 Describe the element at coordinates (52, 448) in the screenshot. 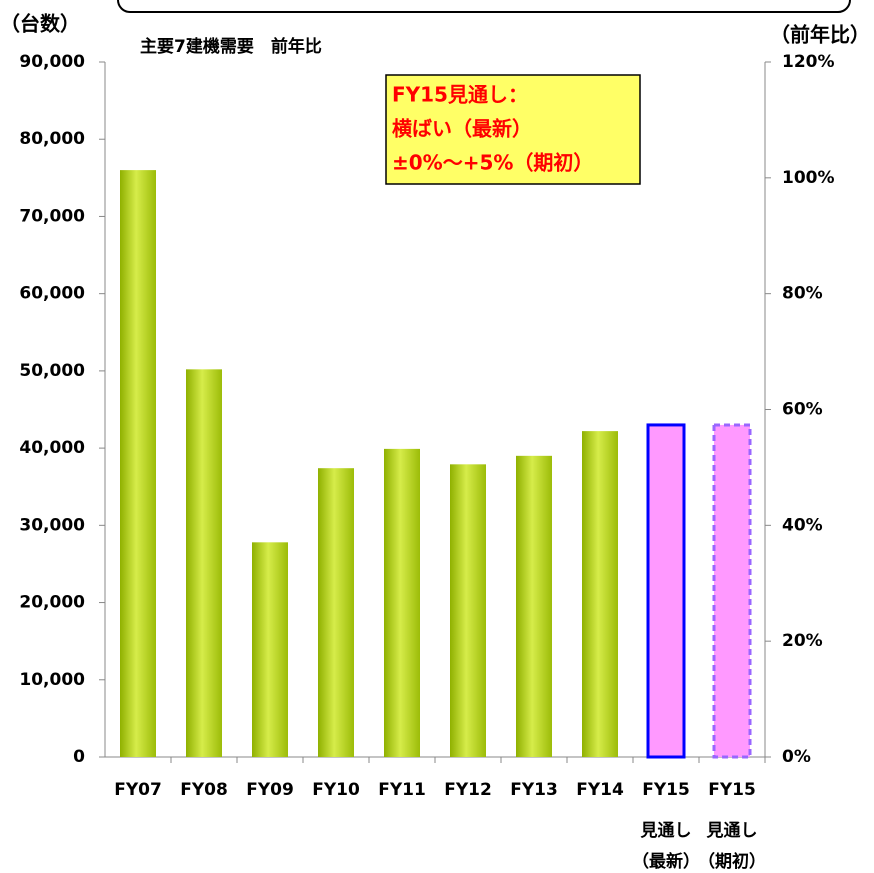

I see `y-tick-label: 40,000` at that location.